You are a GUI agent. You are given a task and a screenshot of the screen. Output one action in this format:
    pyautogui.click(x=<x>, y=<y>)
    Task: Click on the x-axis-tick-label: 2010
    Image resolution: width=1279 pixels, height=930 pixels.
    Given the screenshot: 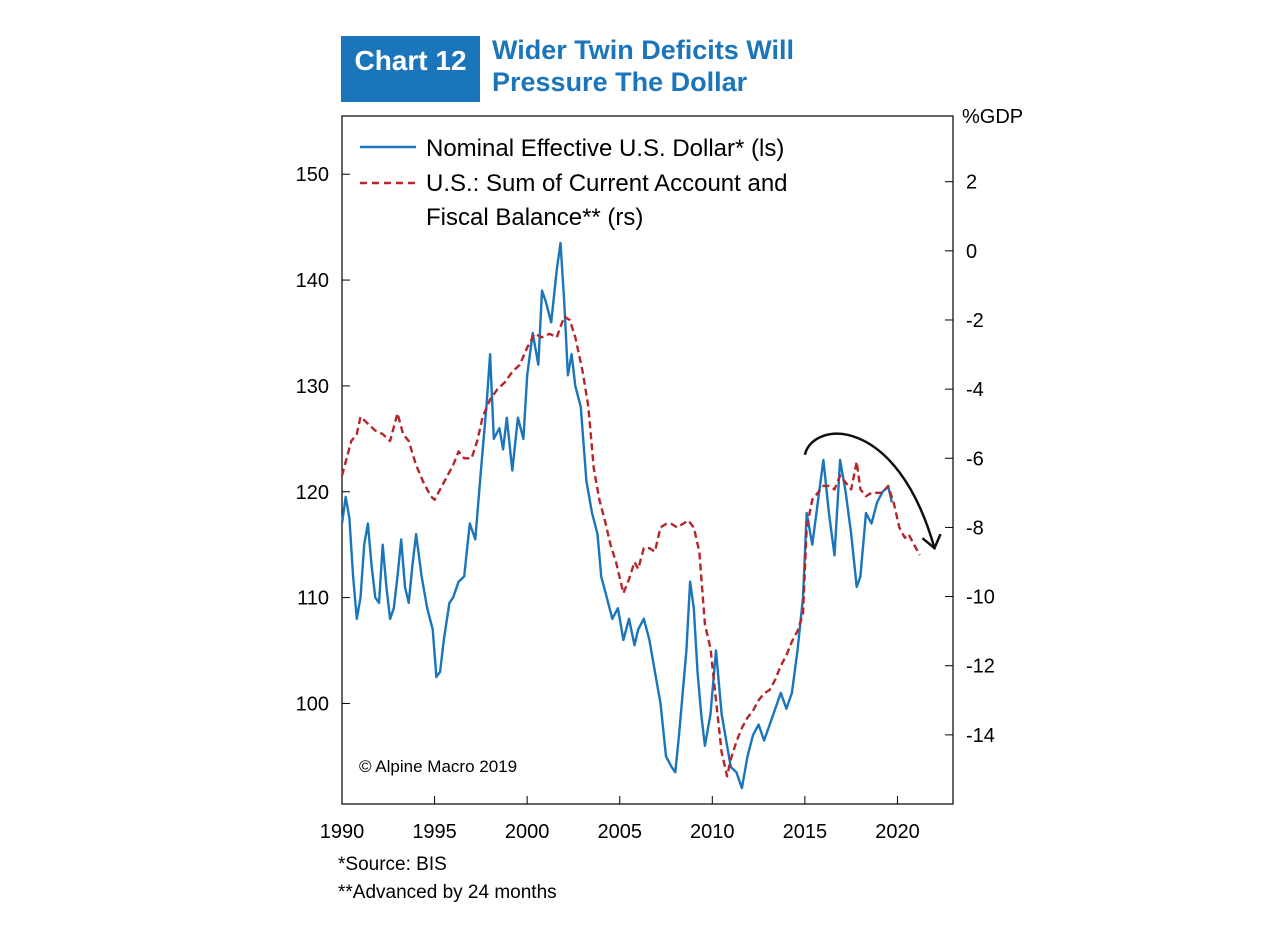 What is the action you would take?
    pyautogui.click(x=712, y=832)
    